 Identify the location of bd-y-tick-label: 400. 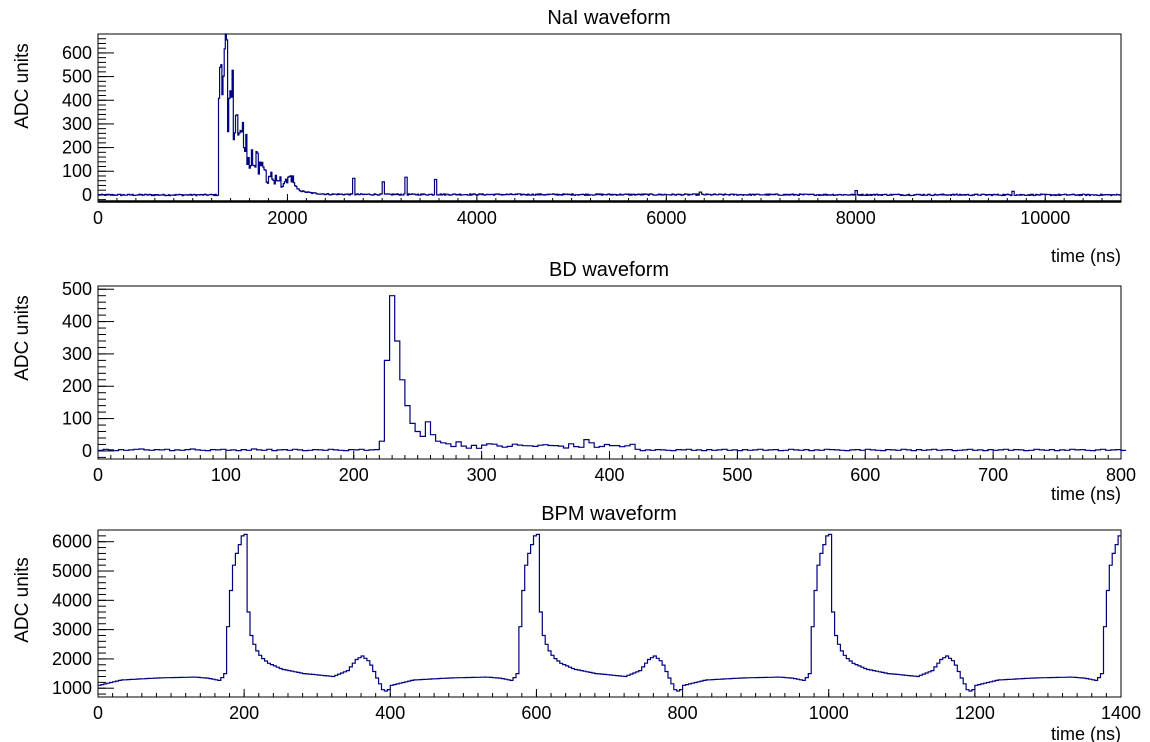
(77, 322).